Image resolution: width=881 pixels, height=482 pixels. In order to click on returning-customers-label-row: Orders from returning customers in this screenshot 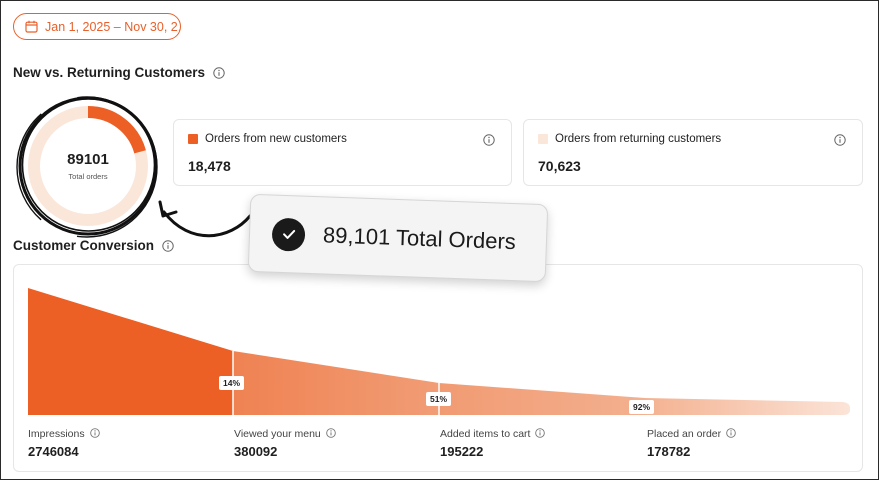, I will do `click(629, 139)`.